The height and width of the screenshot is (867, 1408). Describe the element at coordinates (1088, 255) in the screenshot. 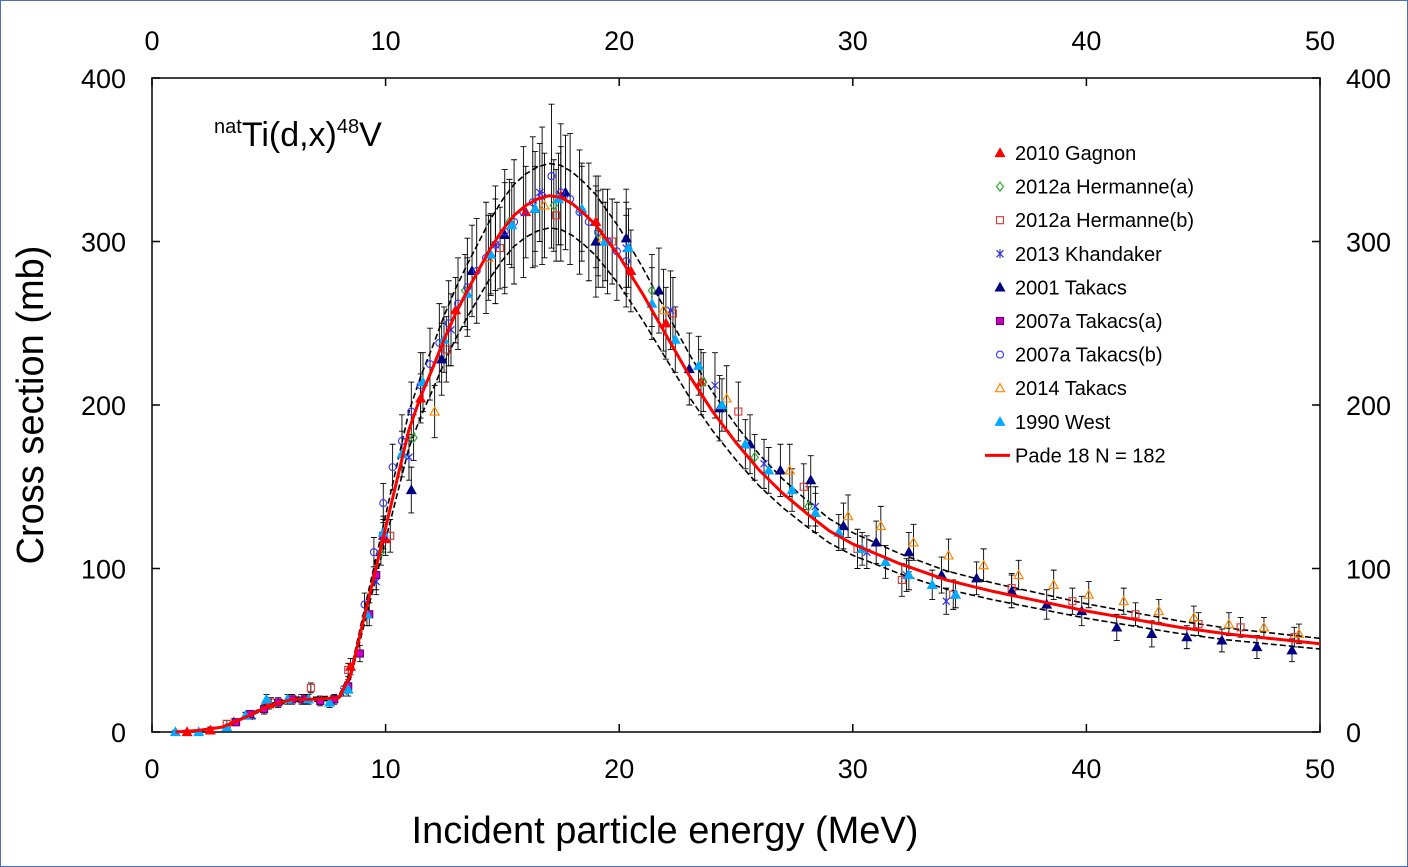

I see `legend-label: 2013 Khandaker` at that location.